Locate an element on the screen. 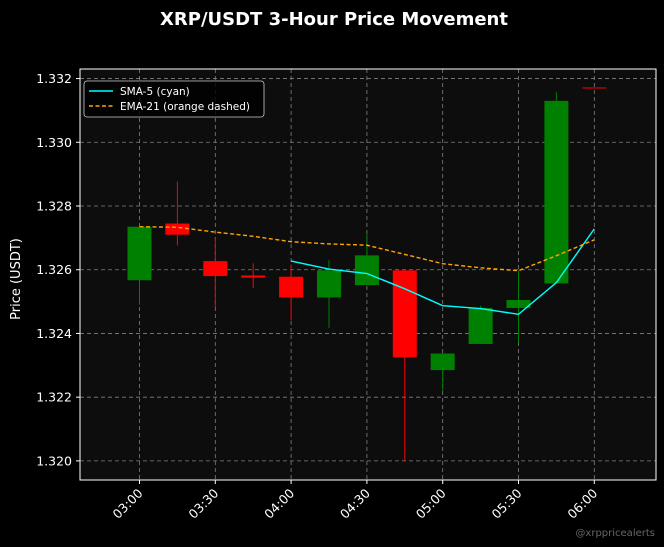  y-axis: 1.320 1.322 1.324 1.326 1.328 1.330 1.332 is located at coordinates (58, 269).